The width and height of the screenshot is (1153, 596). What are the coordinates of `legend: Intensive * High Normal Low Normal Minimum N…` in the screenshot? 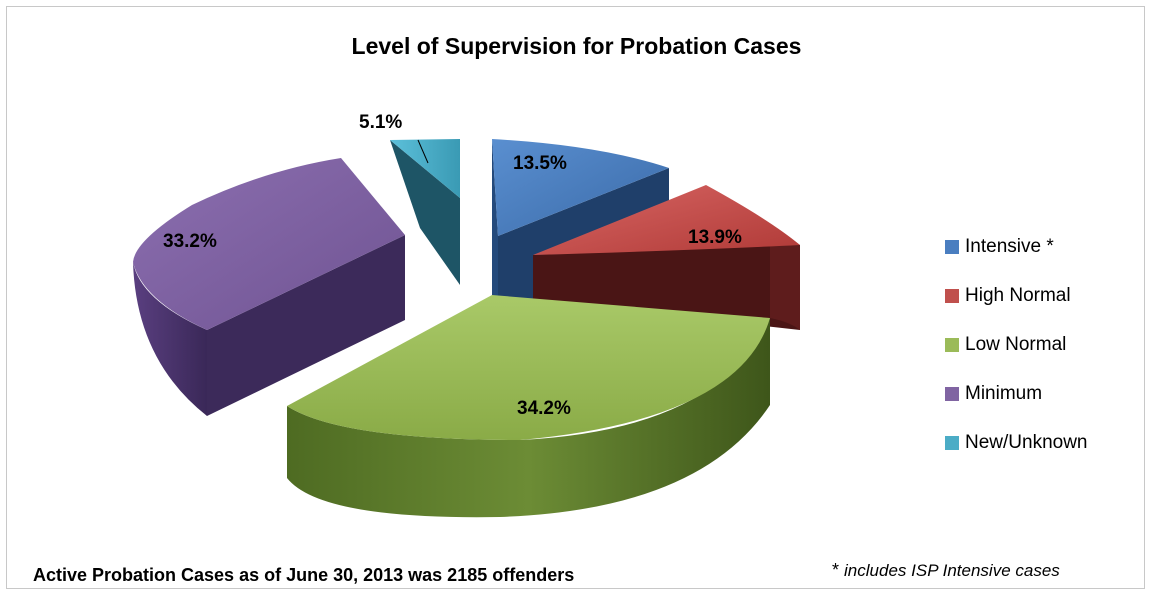 It's located at (1016, 344).